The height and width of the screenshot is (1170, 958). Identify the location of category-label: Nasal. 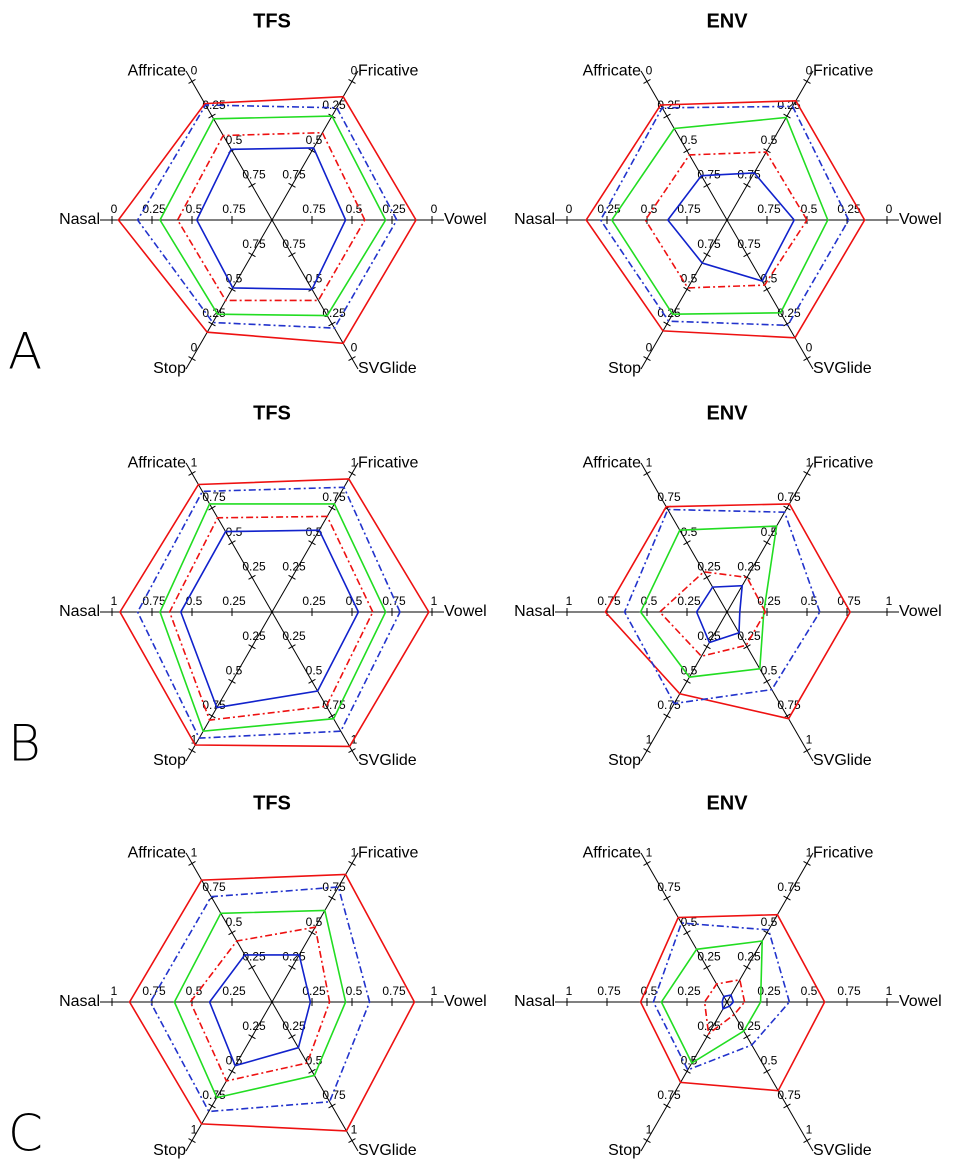
(79, 611).